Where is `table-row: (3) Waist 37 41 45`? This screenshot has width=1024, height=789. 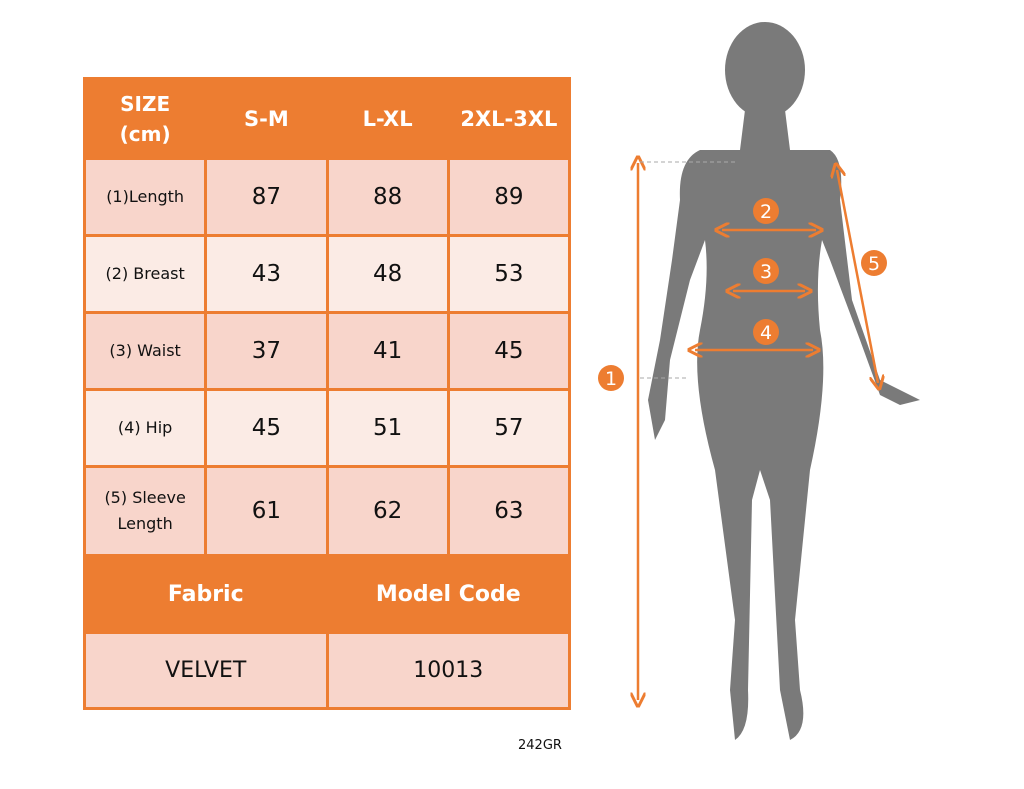 table-row: (3) Waist 37 41 45 is located at coordinates (327, 351).